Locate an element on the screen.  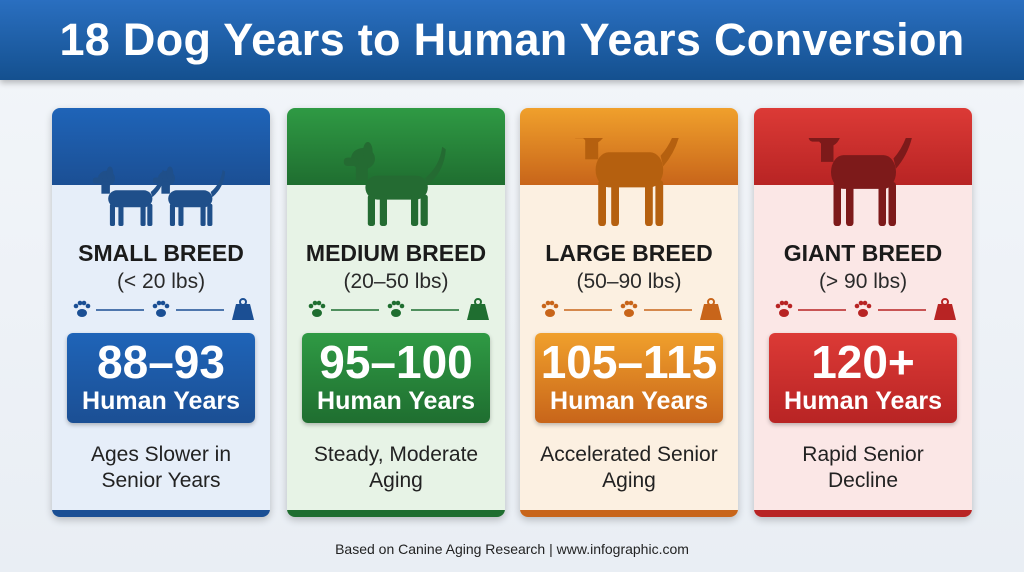
years-box: 105–115 Human Years is located at coordinates (629, 378).